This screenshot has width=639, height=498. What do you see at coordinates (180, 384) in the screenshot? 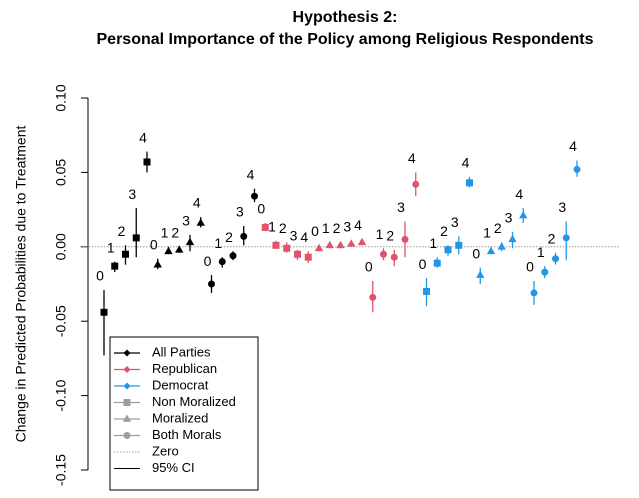
I see `legend-label: Democrat` at bounding box center [180, 384].